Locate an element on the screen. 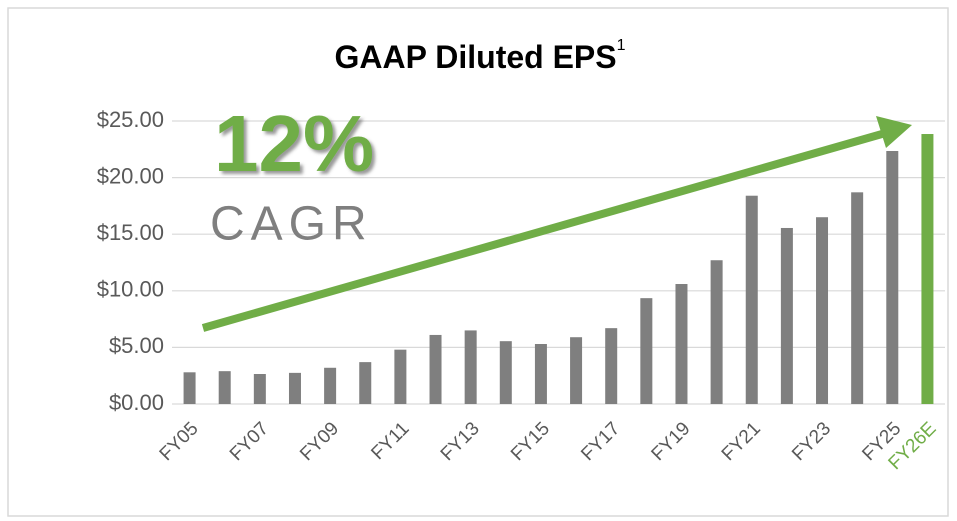 This screenshot has height=521, width=957. x-tick-label: FY05 is located at coordinates (179, 441).